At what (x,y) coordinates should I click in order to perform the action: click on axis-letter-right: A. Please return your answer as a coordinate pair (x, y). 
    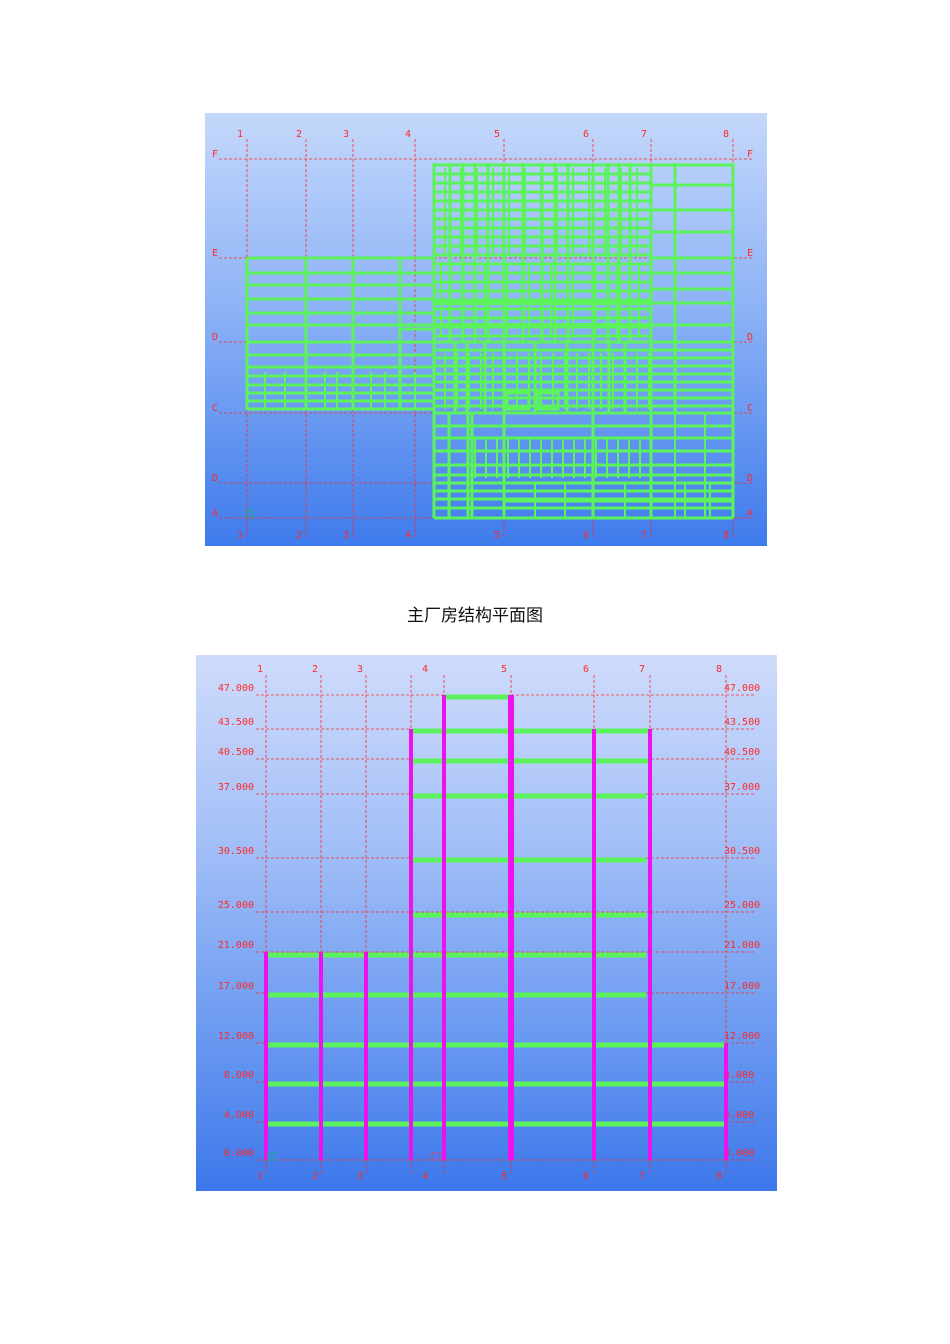
    Looking at the image, I should click on (750, 513).